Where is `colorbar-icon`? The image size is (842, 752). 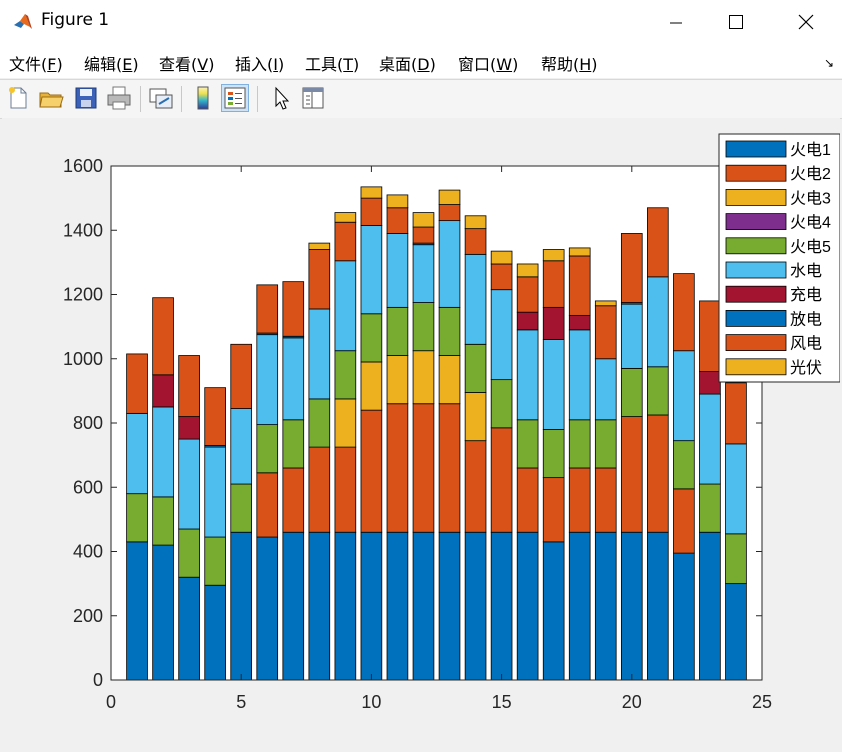
colorbar-icon is located at coordinates (203, 98).